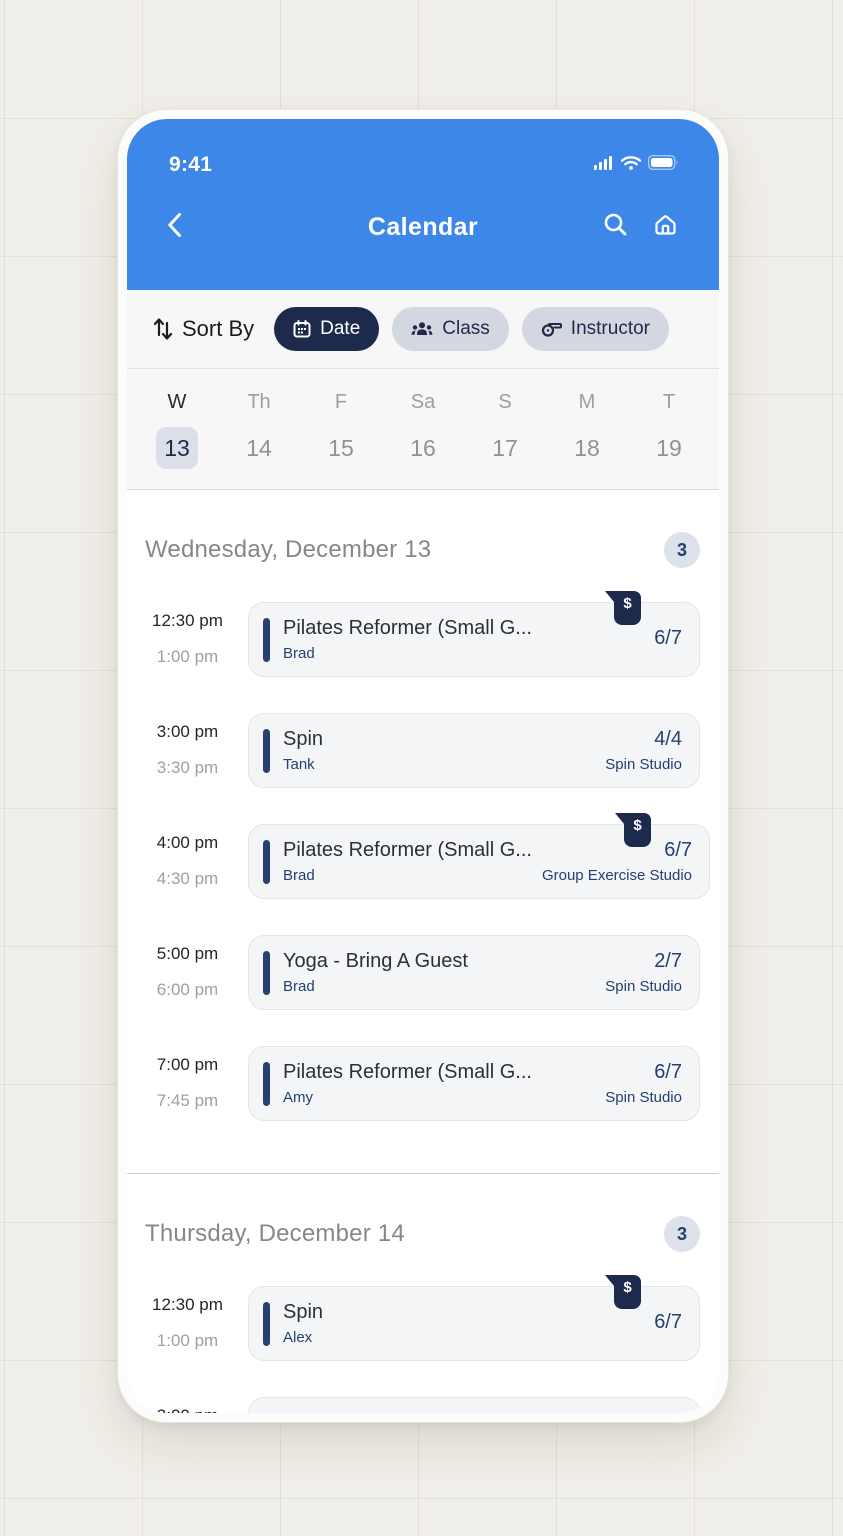 The image size is (843, 1536). I want to click on class-capacity: 2/7, so click(668, 961).